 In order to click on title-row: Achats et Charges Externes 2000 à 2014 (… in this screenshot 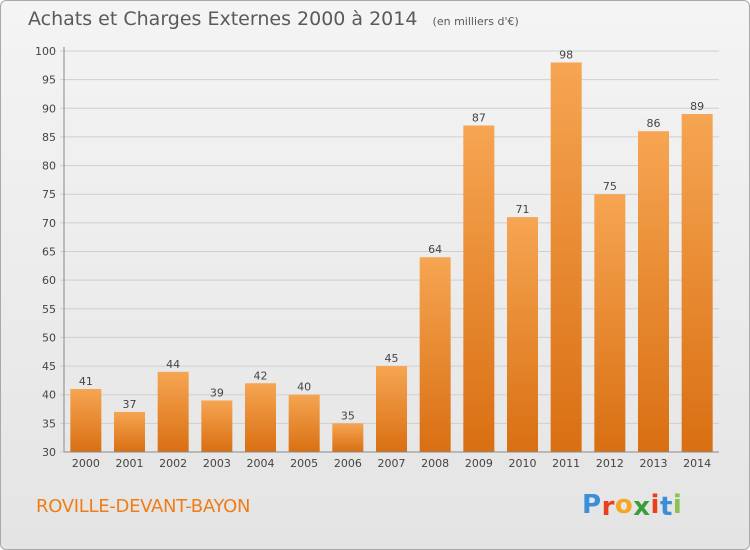, I will do `click(273, 19)`.